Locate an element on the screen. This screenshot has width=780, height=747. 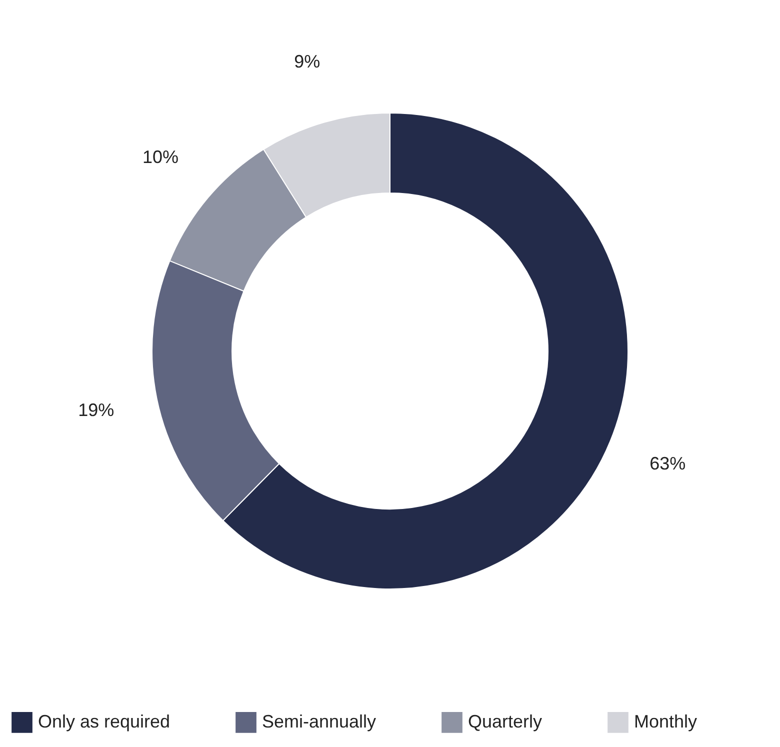
legend-label: Only as required is located at coordinates (104, 721).